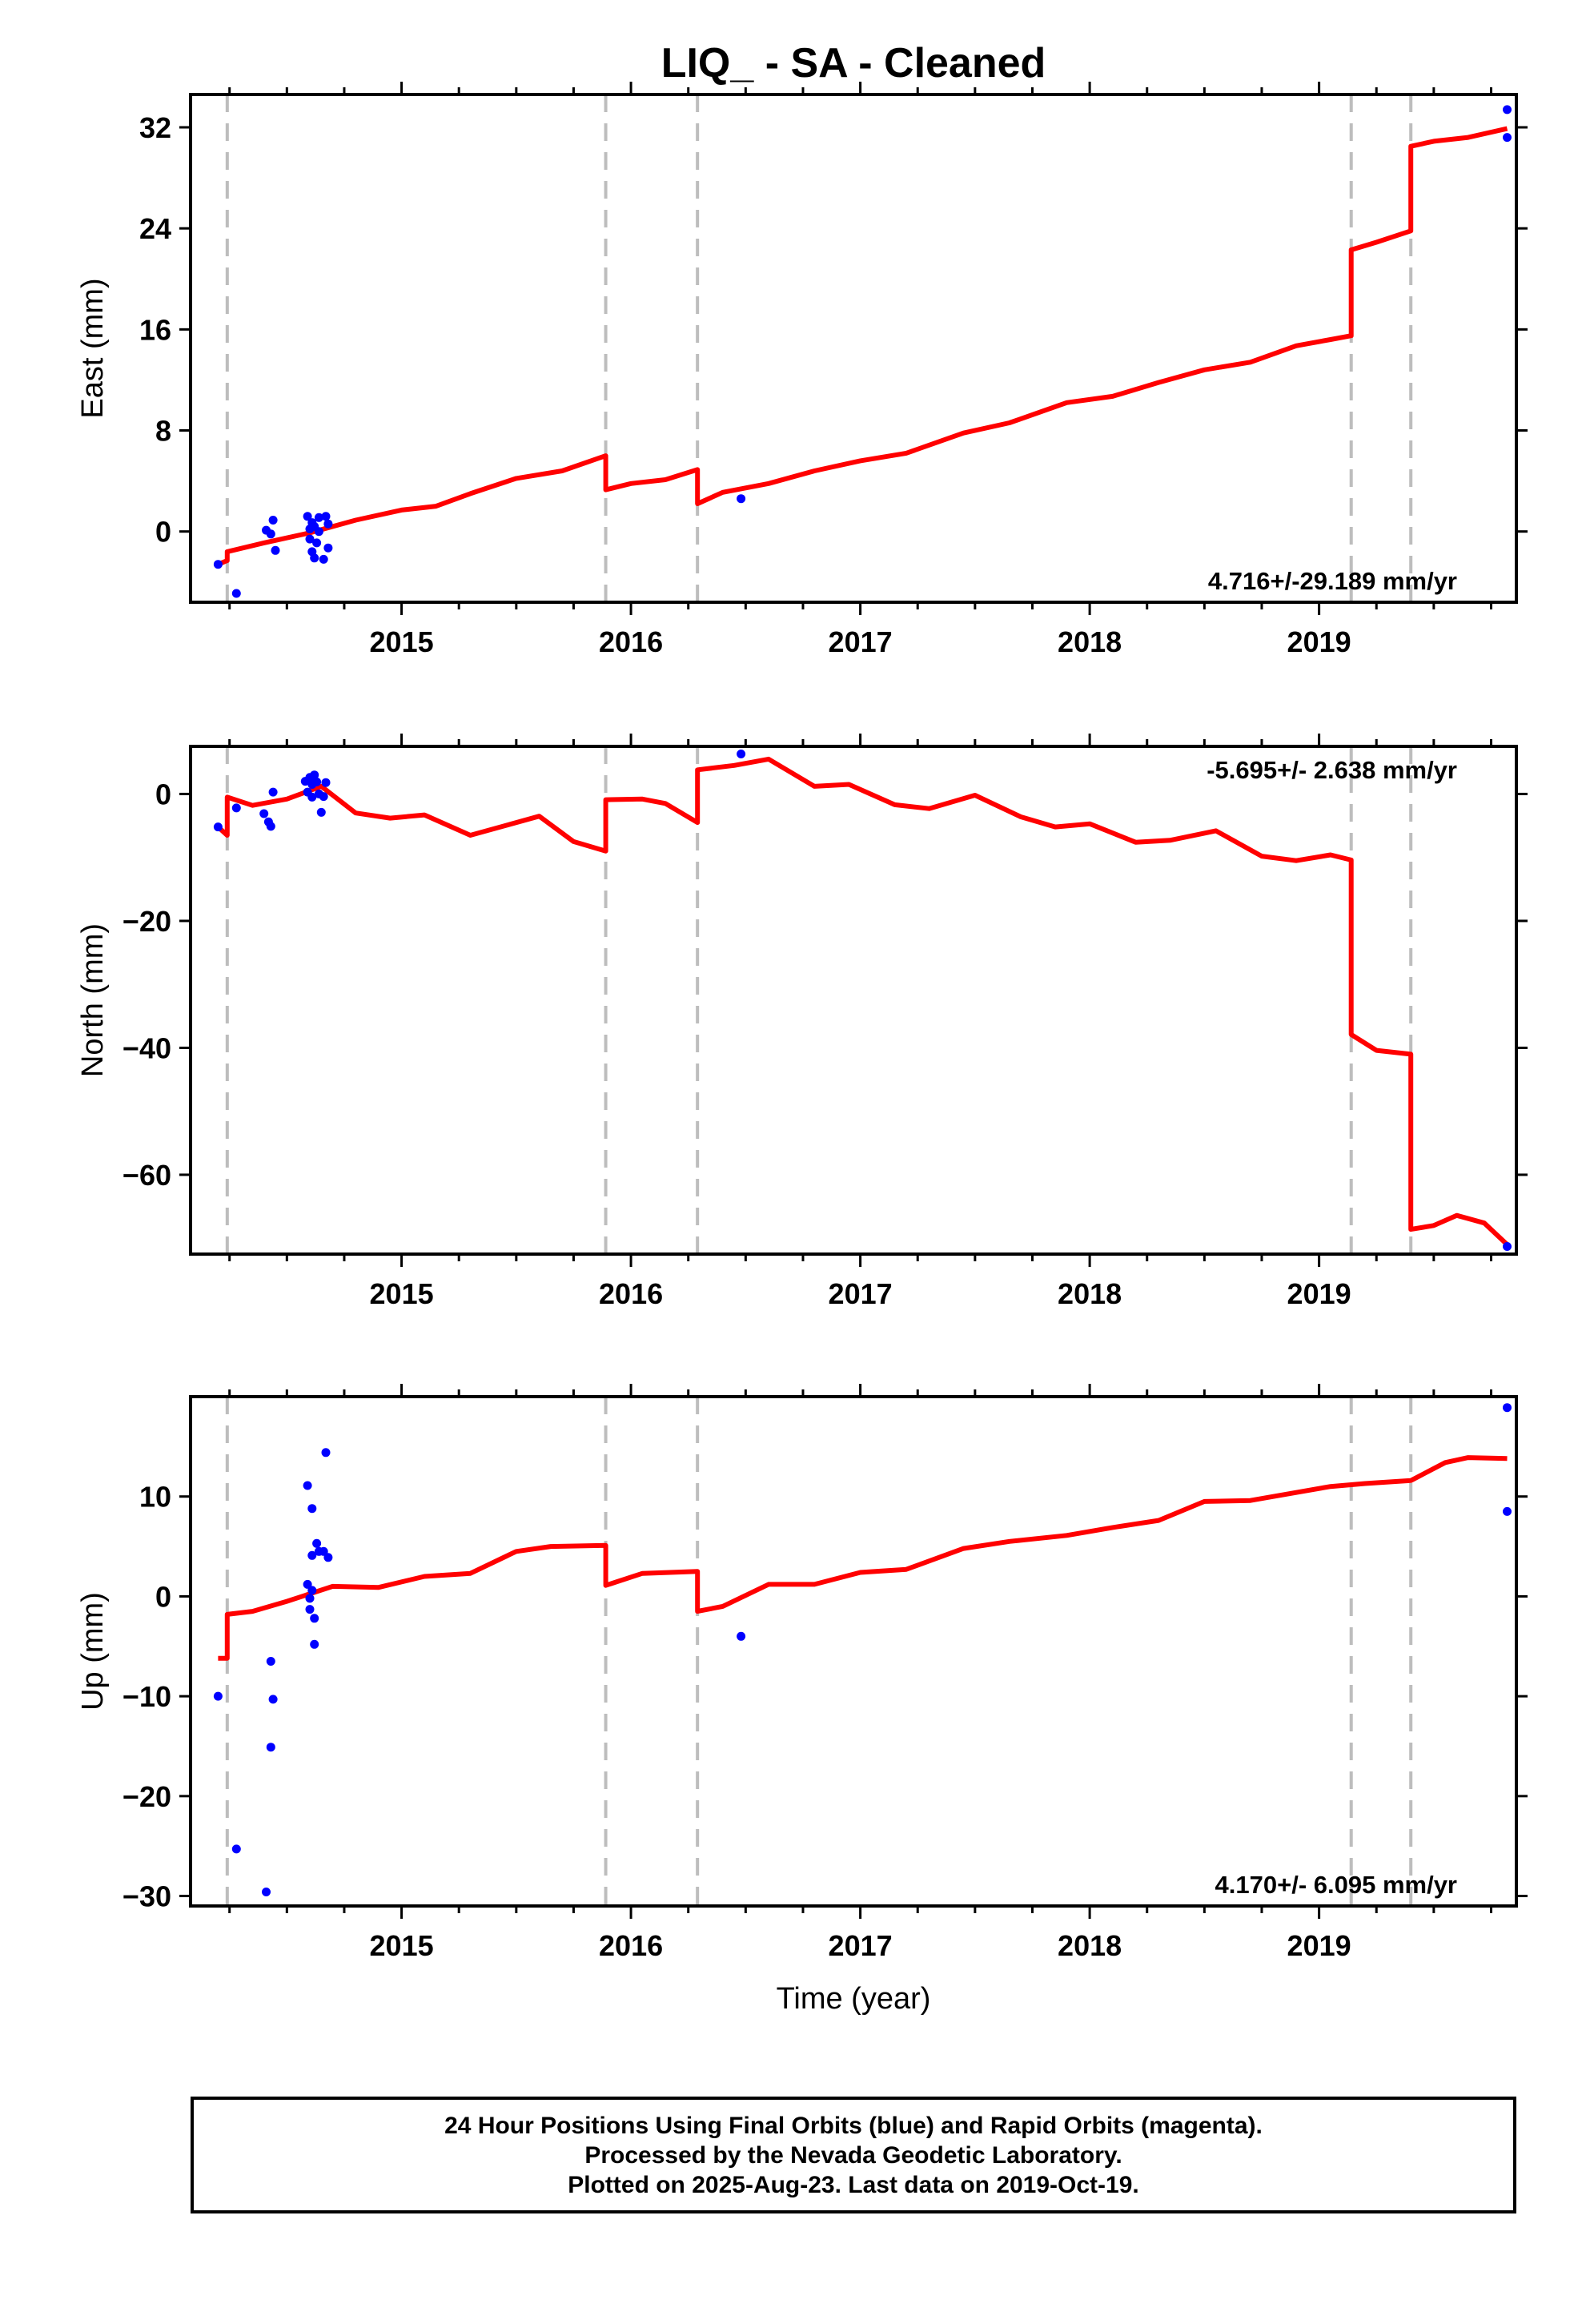  Describe the element at coordinates (1332, 770) in the screenshot. I see `rate-label-north: -5.695+/- 2.638 mm/yr` at that location.